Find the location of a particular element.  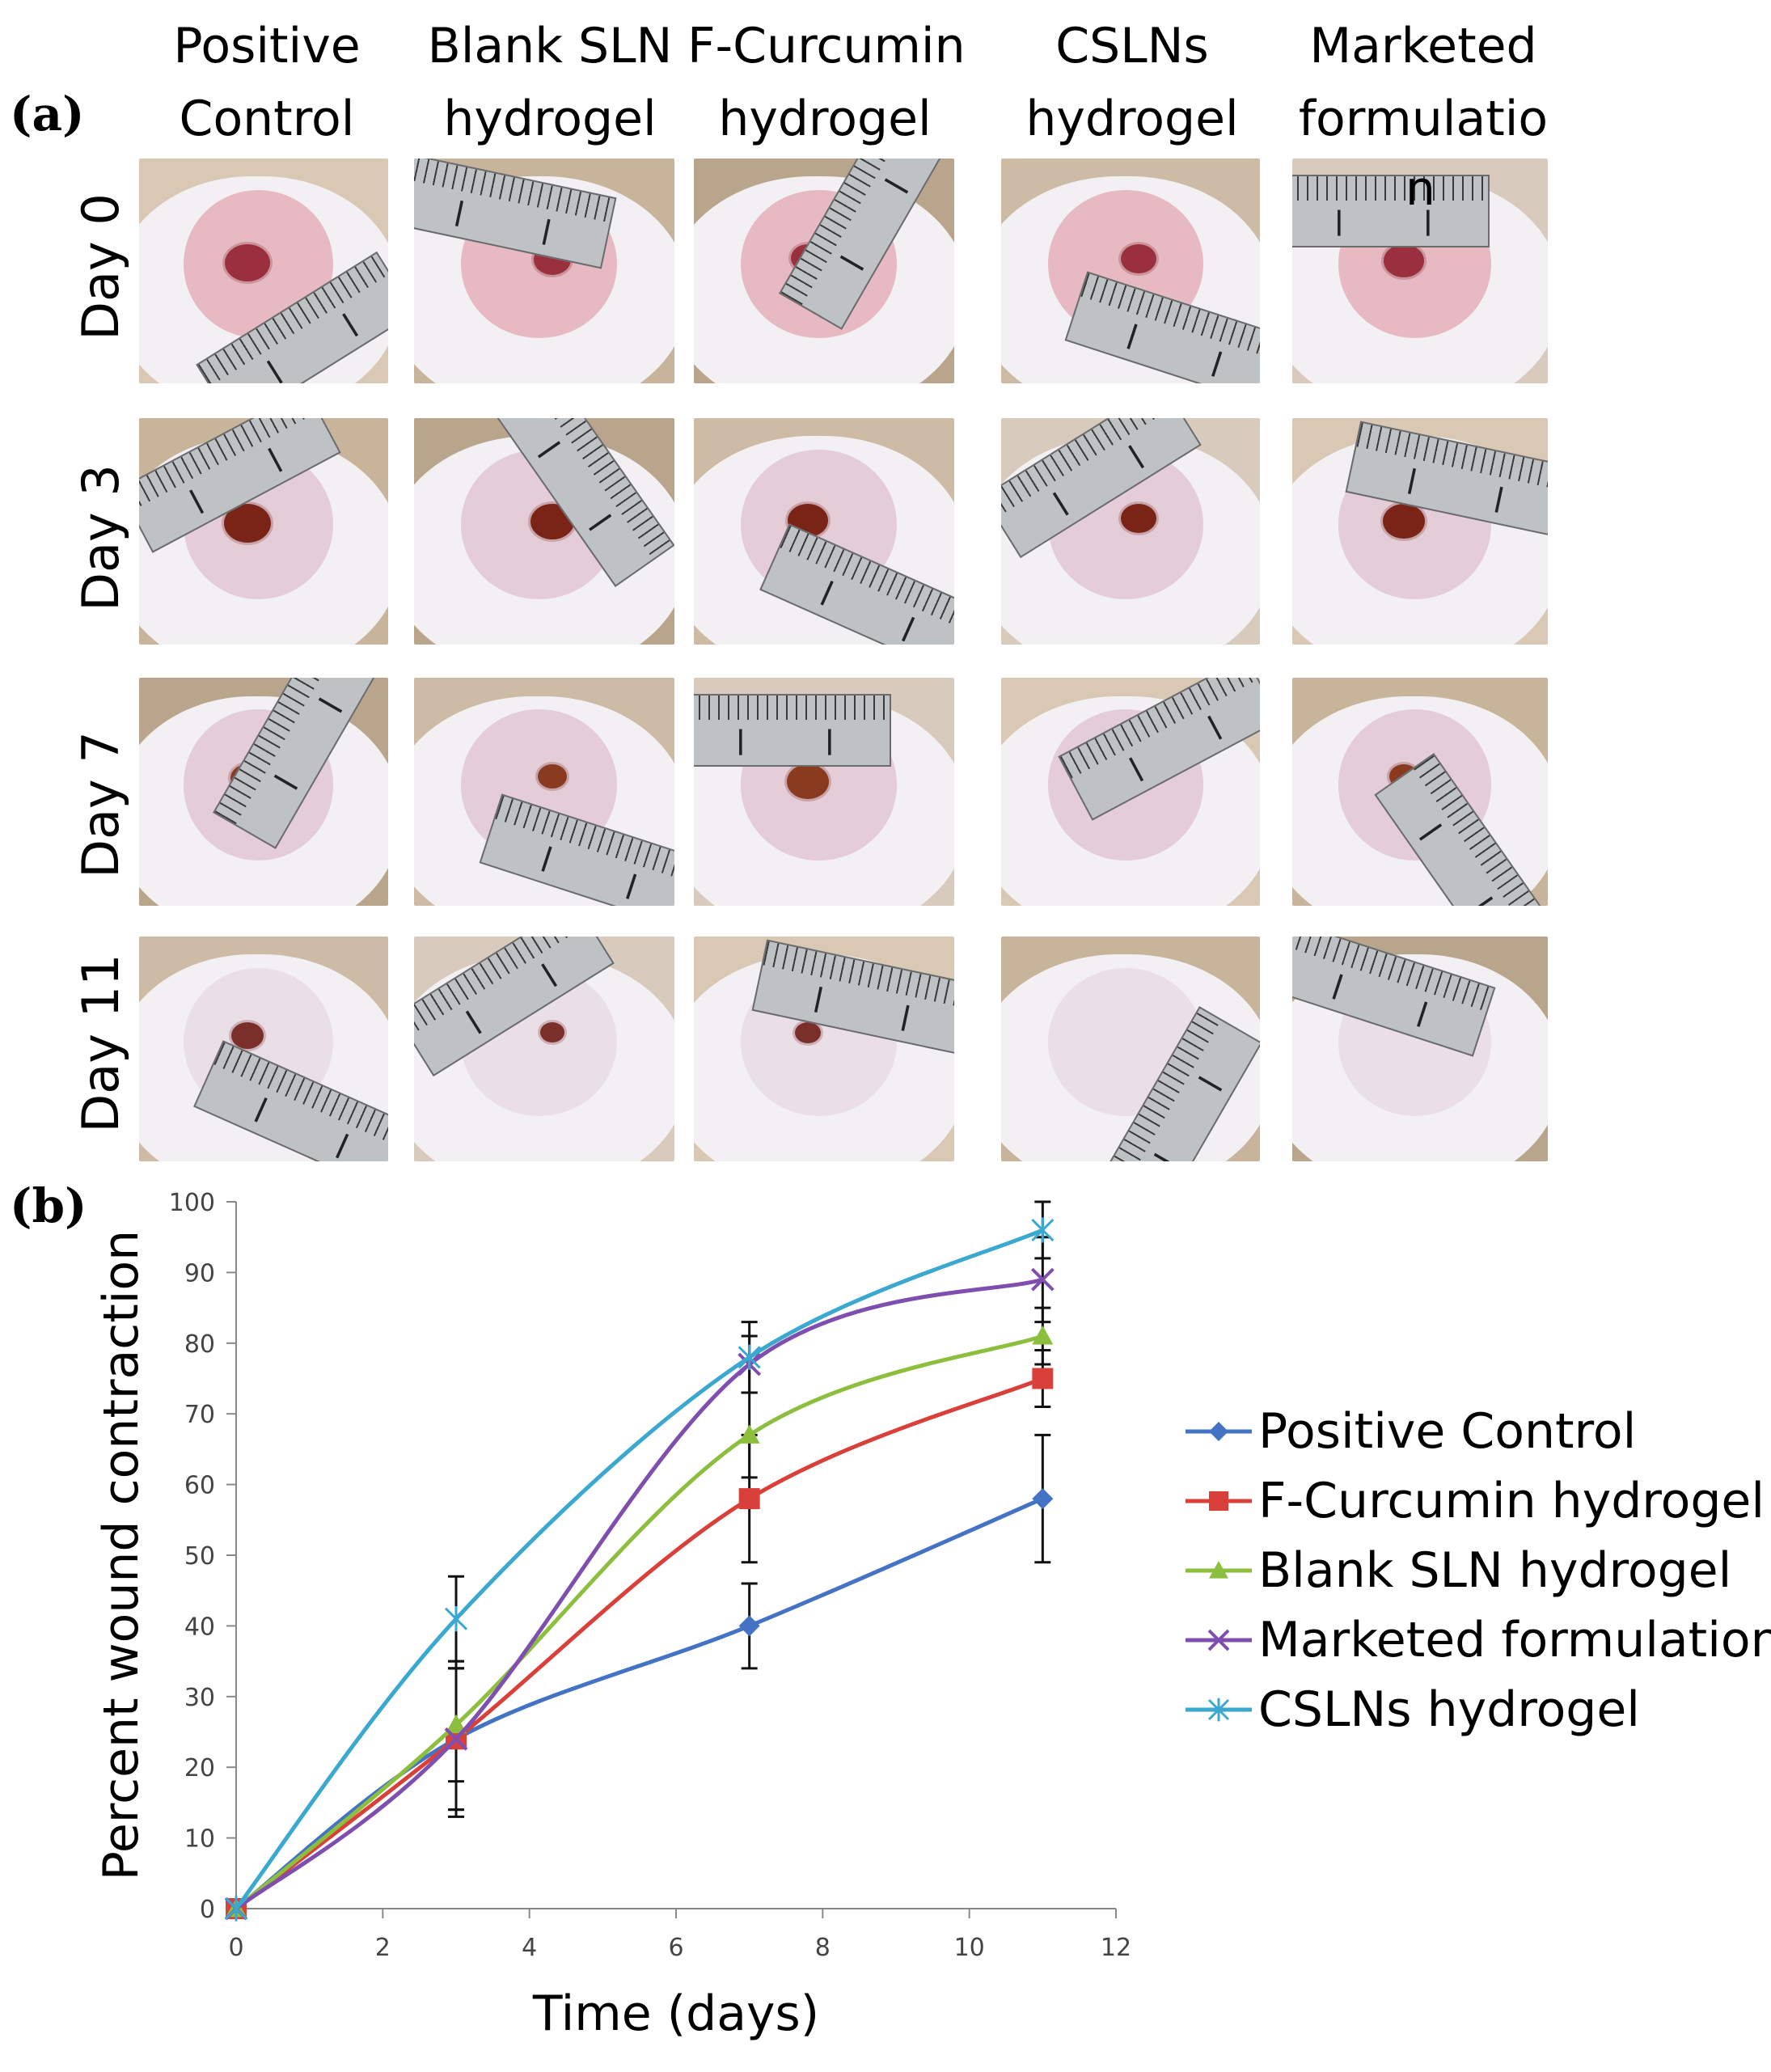

column-header-line2: formulatio is located at coordinates (1424, 119).